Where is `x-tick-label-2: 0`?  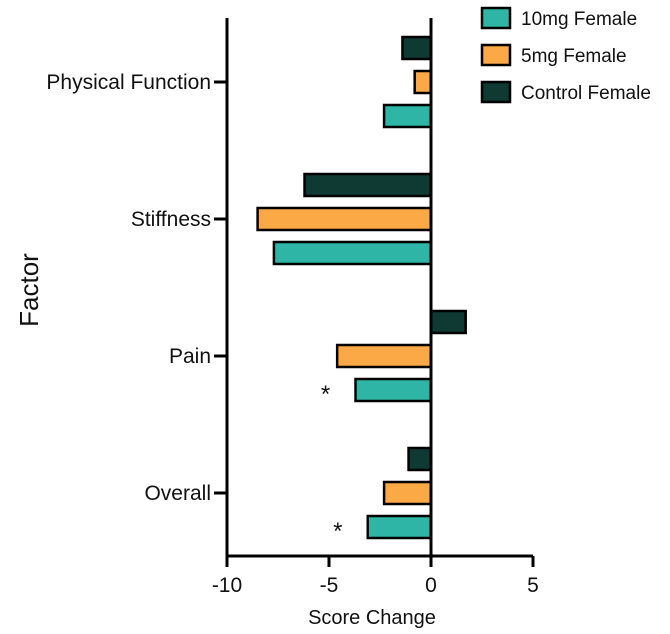 x-tick-label-2: 0 is located at coordinates (431, 585).